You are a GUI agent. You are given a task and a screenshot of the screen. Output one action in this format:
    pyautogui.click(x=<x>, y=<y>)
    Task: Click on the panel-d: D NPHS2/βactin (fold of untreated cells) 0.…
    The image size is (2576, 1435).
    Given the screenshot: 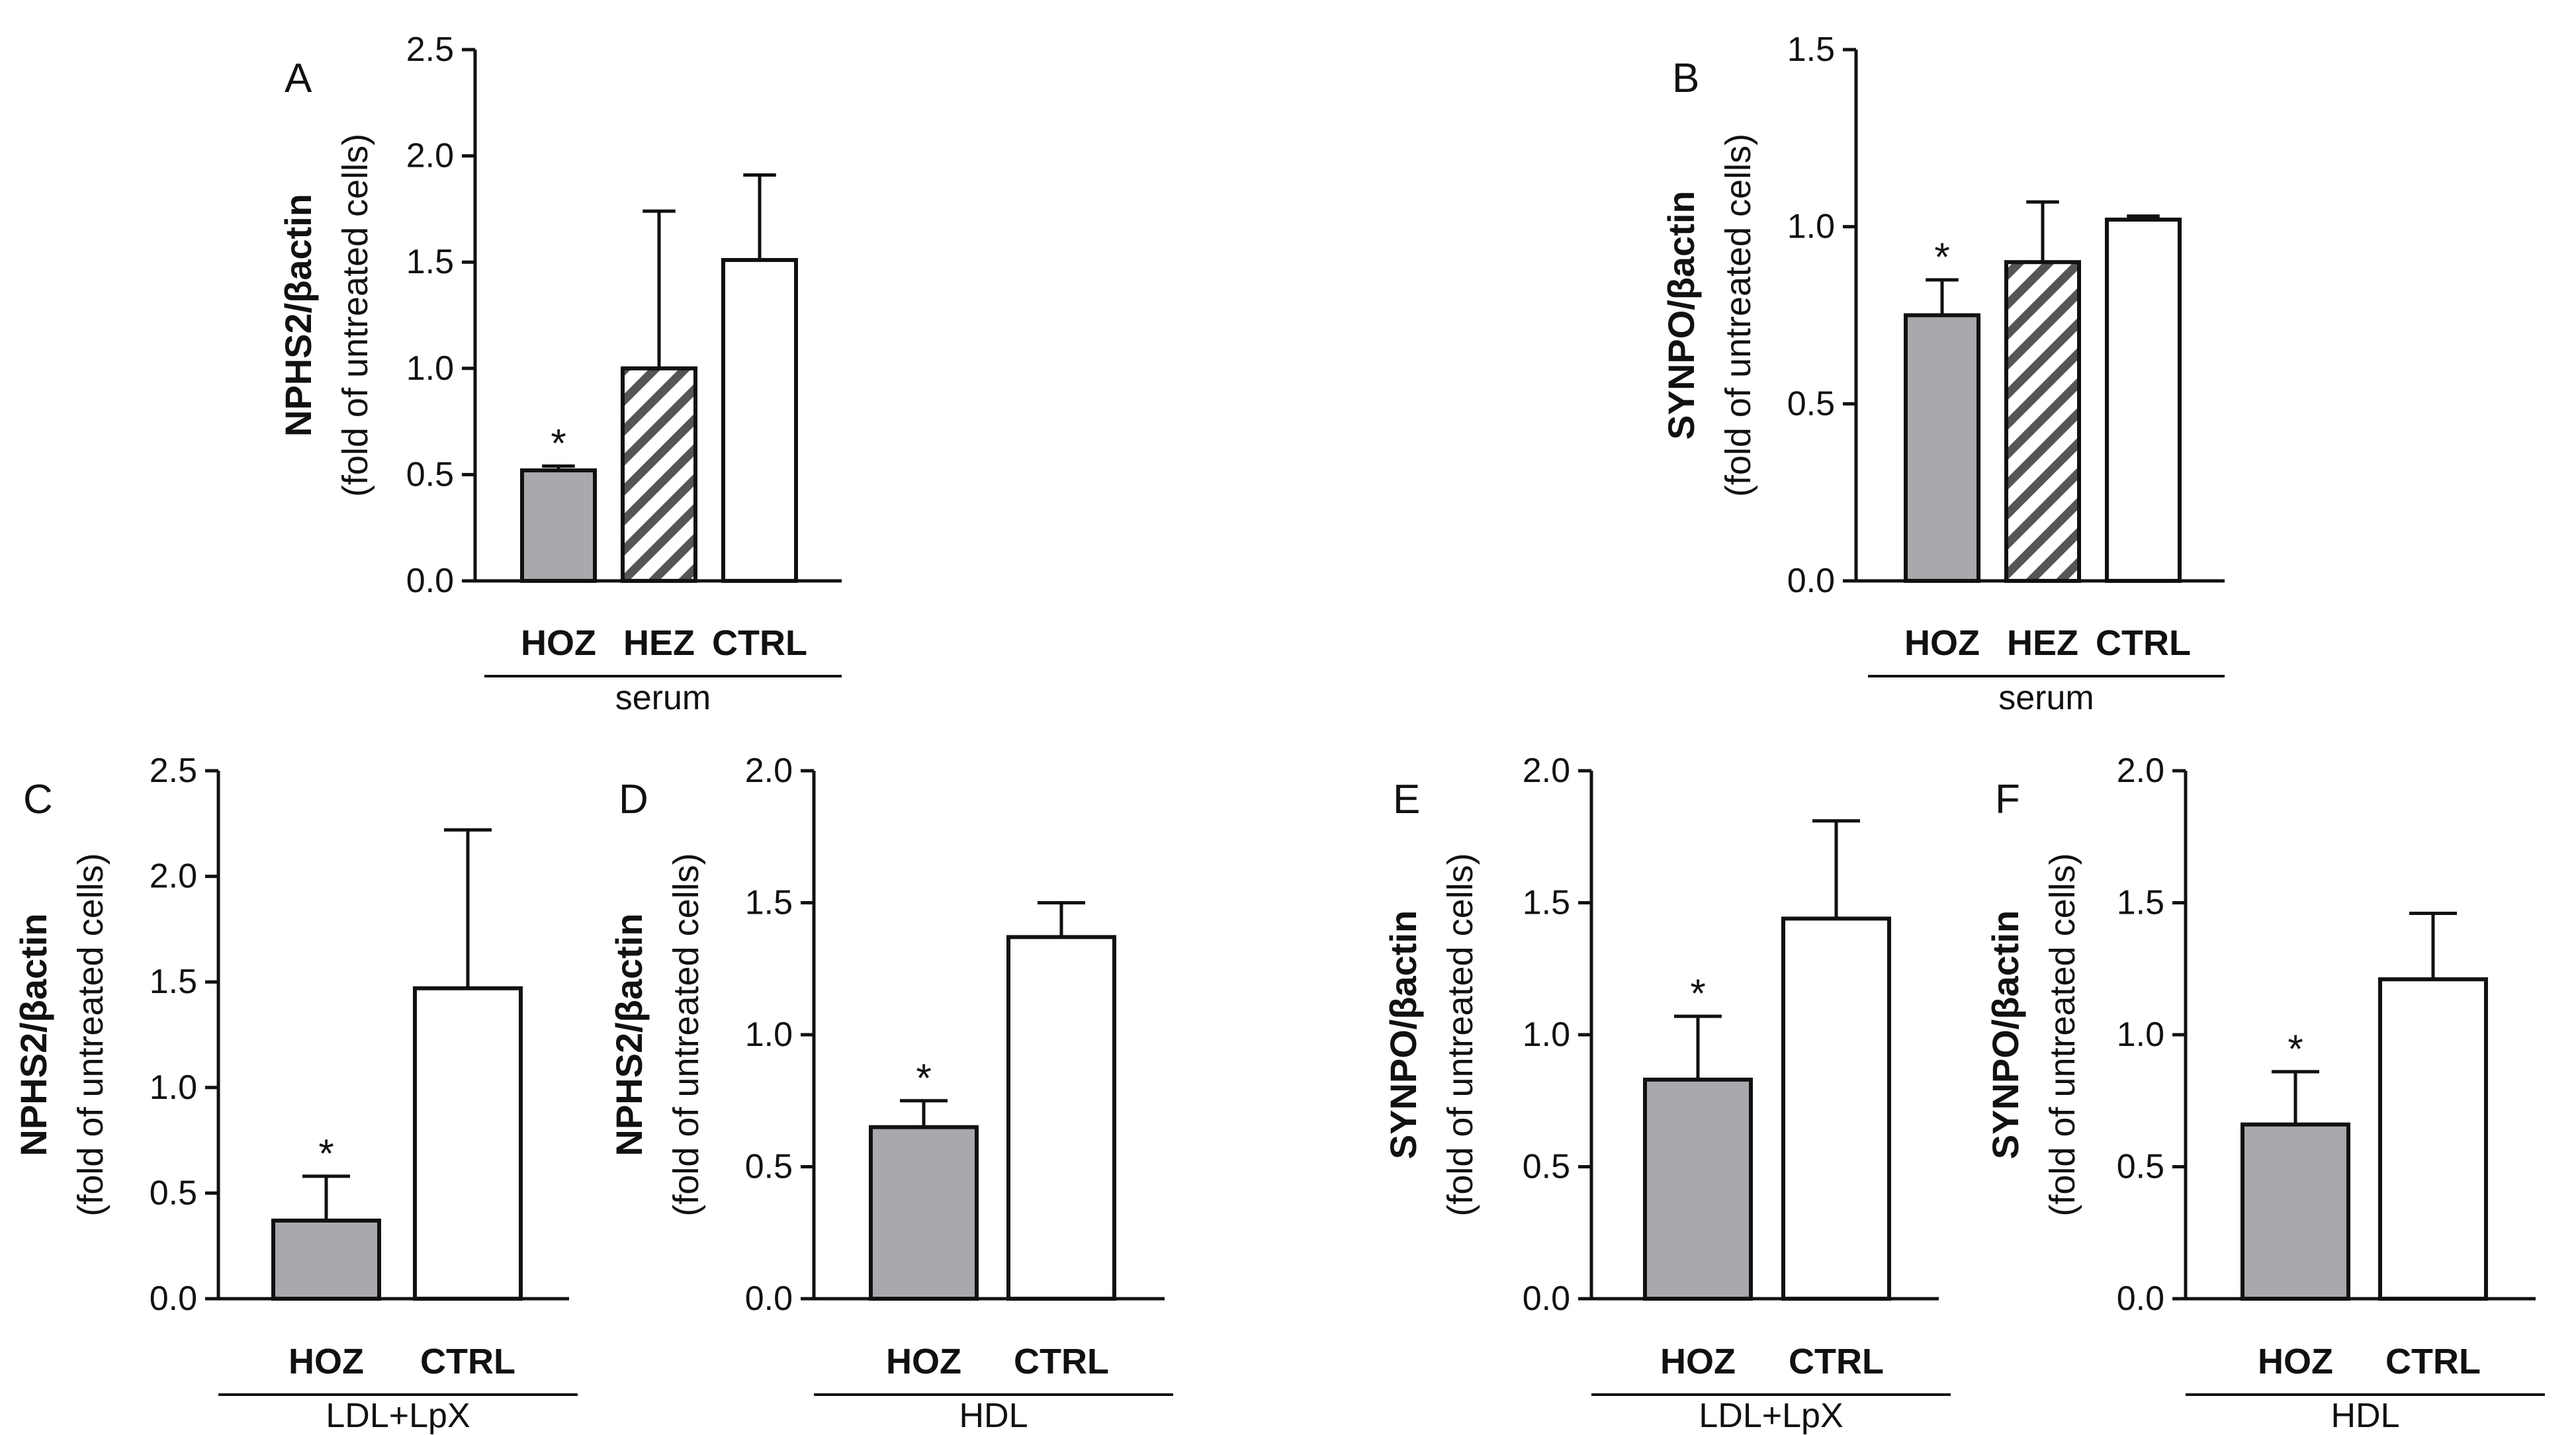 What is the action you would take?
    pyautogui.click(x=890, y=1093)
    